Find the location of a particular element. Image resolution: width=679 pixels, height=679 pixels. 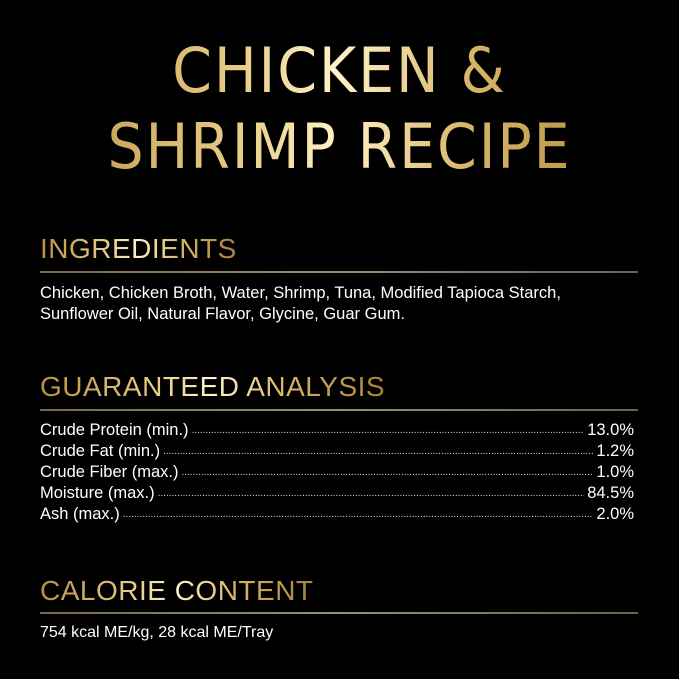

row-label: Moisture (max.) is located at coordinates (97, 493).